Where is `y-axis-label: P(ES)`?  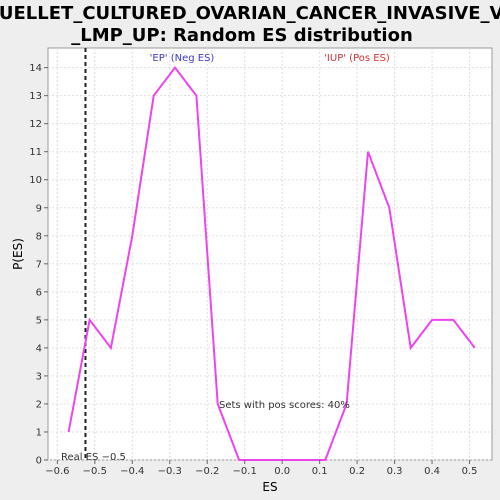 y-axis-label: P(ES) is located at coordinates (18, 254).